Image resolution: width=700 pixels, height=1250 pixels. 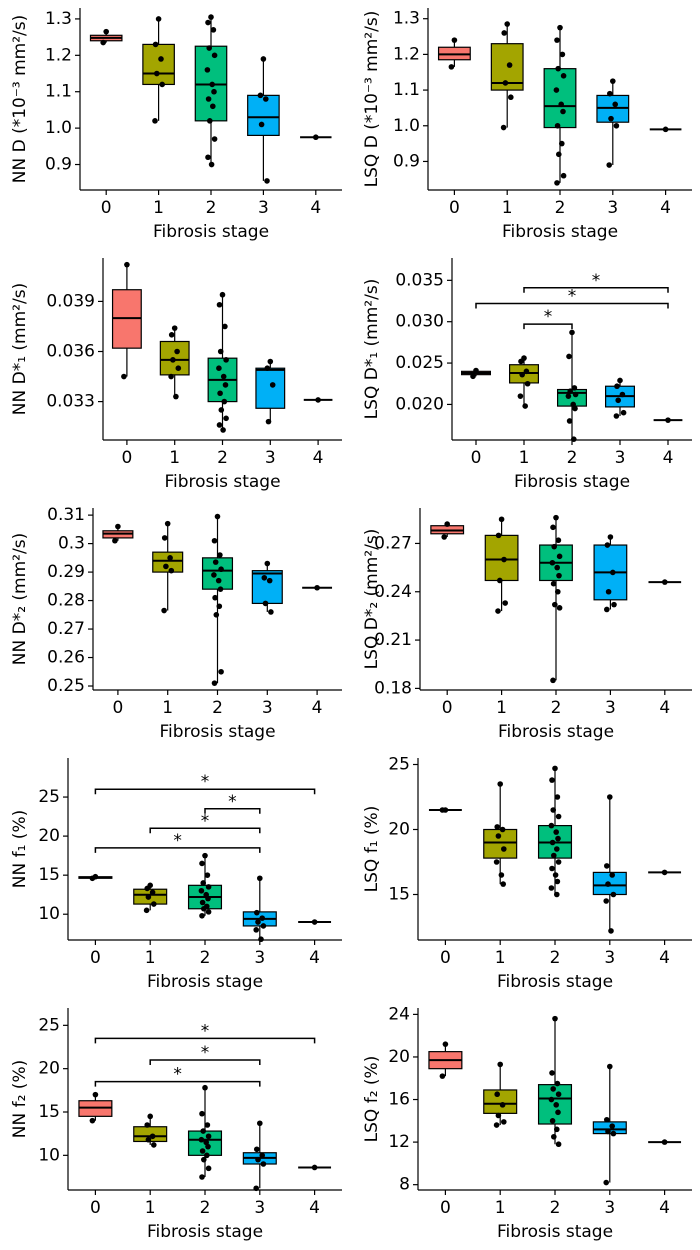 What do you see at coordinates (372, 1099) in the screenshot?
I see `y-axis-title: LSQ f₂ (%)` at bounding box center [372, 1099].